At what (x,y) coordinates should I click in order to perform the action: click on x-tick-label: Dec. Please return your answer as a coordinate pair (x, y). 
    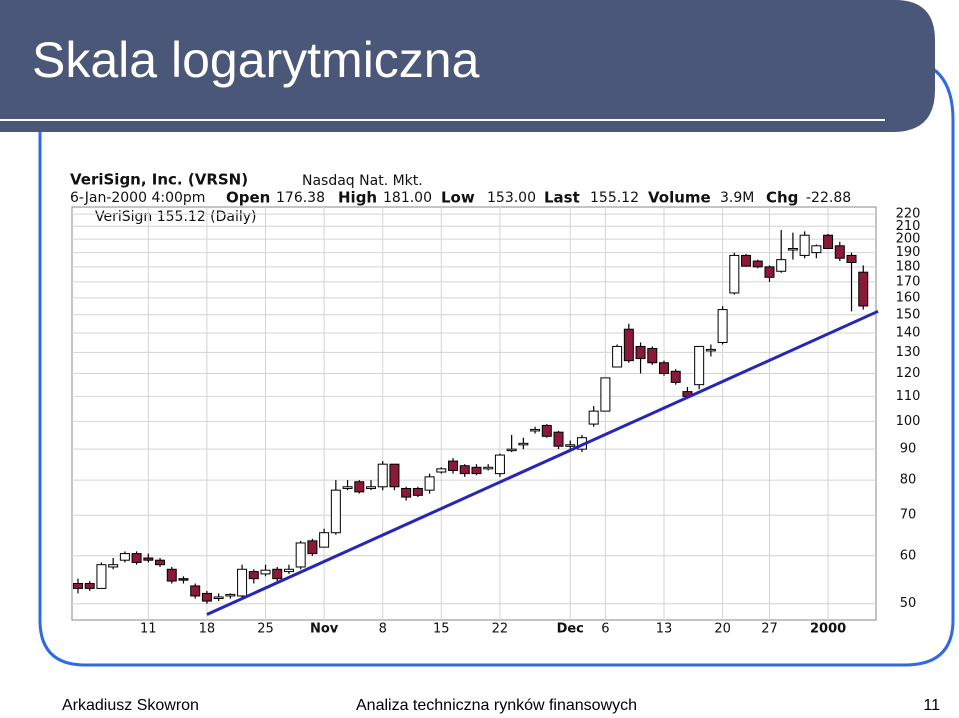
    Looking at the image, I should click on (570, 629).